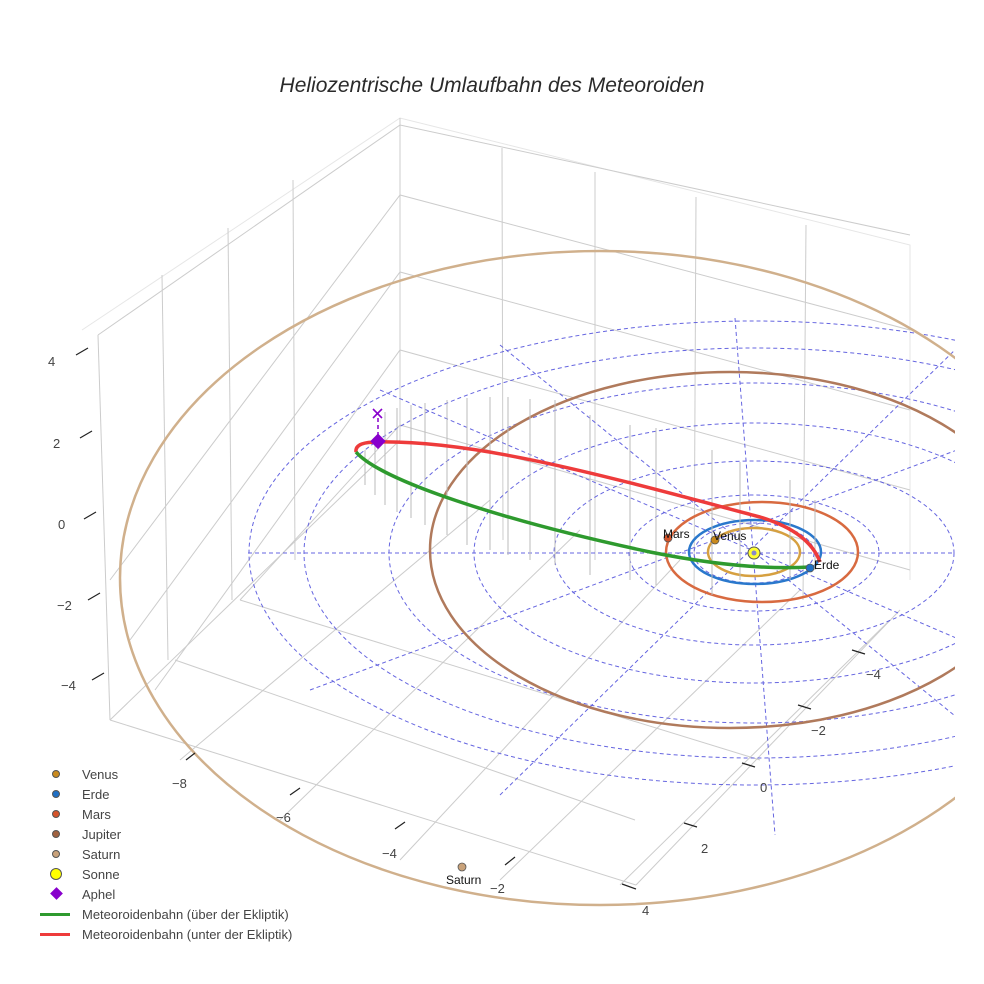  Describe the element at coordinates (163, 774) in the screenshot. I see `legend-item-venus: Venus` at that location.